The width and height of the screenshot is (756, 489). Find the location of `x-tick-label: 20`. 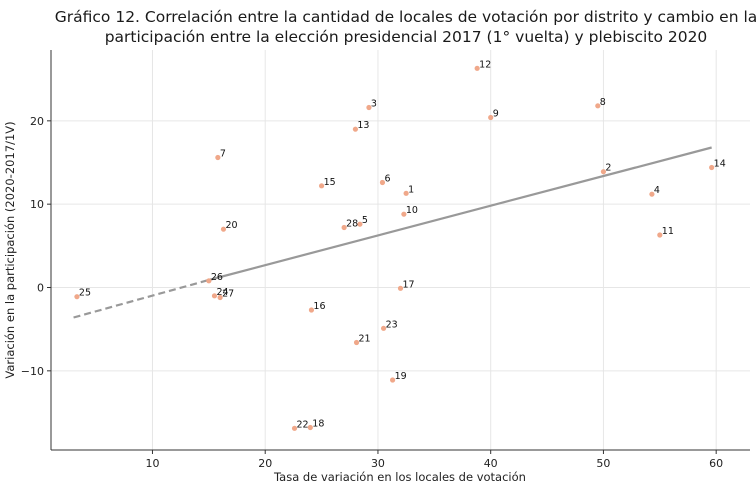

x-tick-label: 20 is located at coordinates (265, 463).